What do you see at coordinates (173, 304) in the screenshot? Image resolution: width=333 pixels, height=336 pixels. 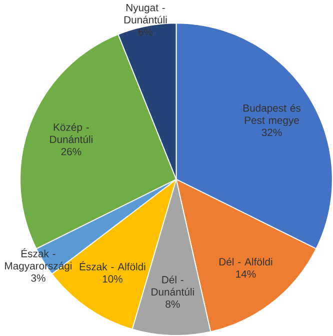 I see `data-label: 8%` at bounding box center [173, 304].